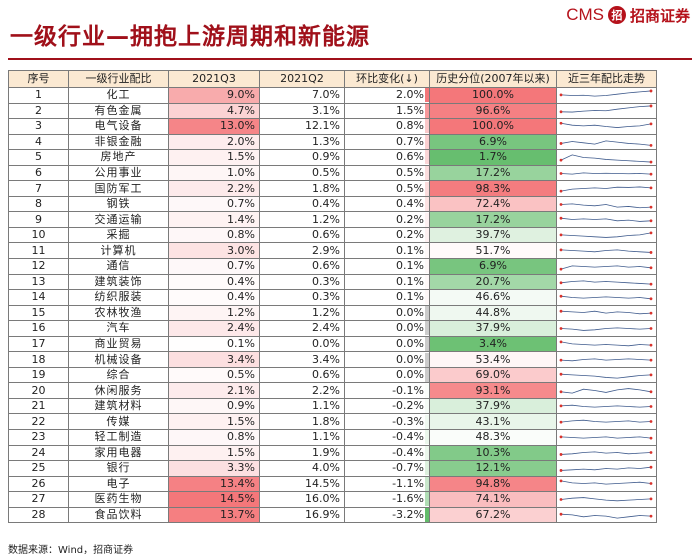  I want to click on cell-2021q2: 4.0%, so click(302, 468).